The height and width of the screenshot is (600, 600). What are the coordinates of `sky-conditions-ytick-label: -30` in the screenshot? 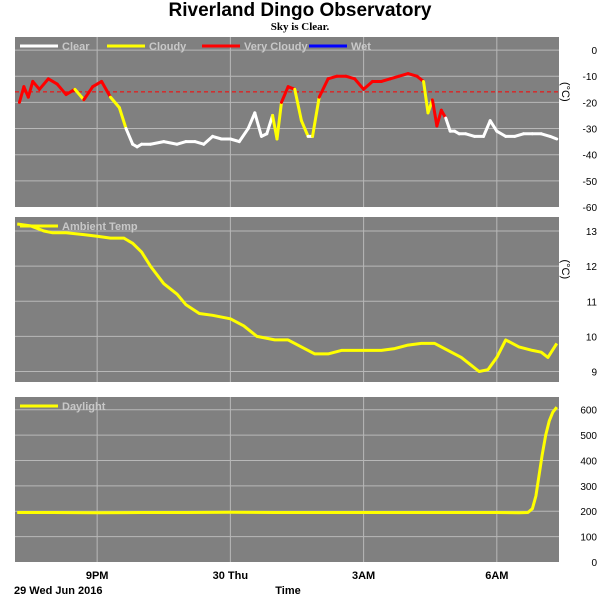 It's located at (590, 130).